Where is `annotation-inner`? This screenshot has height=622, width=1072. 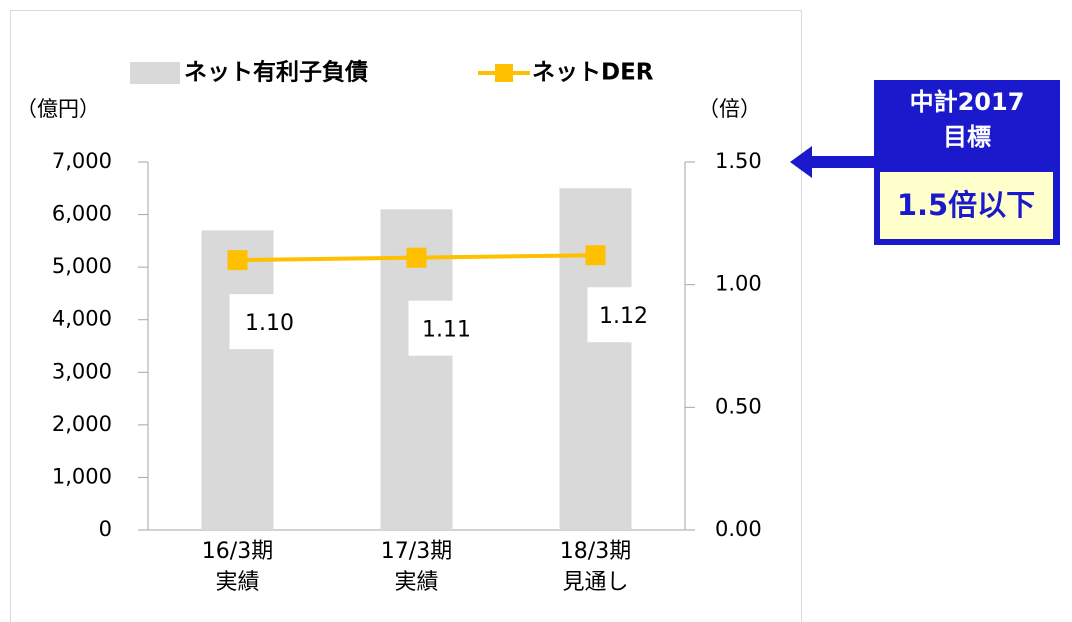
annotation-inner is located at coordinates (966, 205).